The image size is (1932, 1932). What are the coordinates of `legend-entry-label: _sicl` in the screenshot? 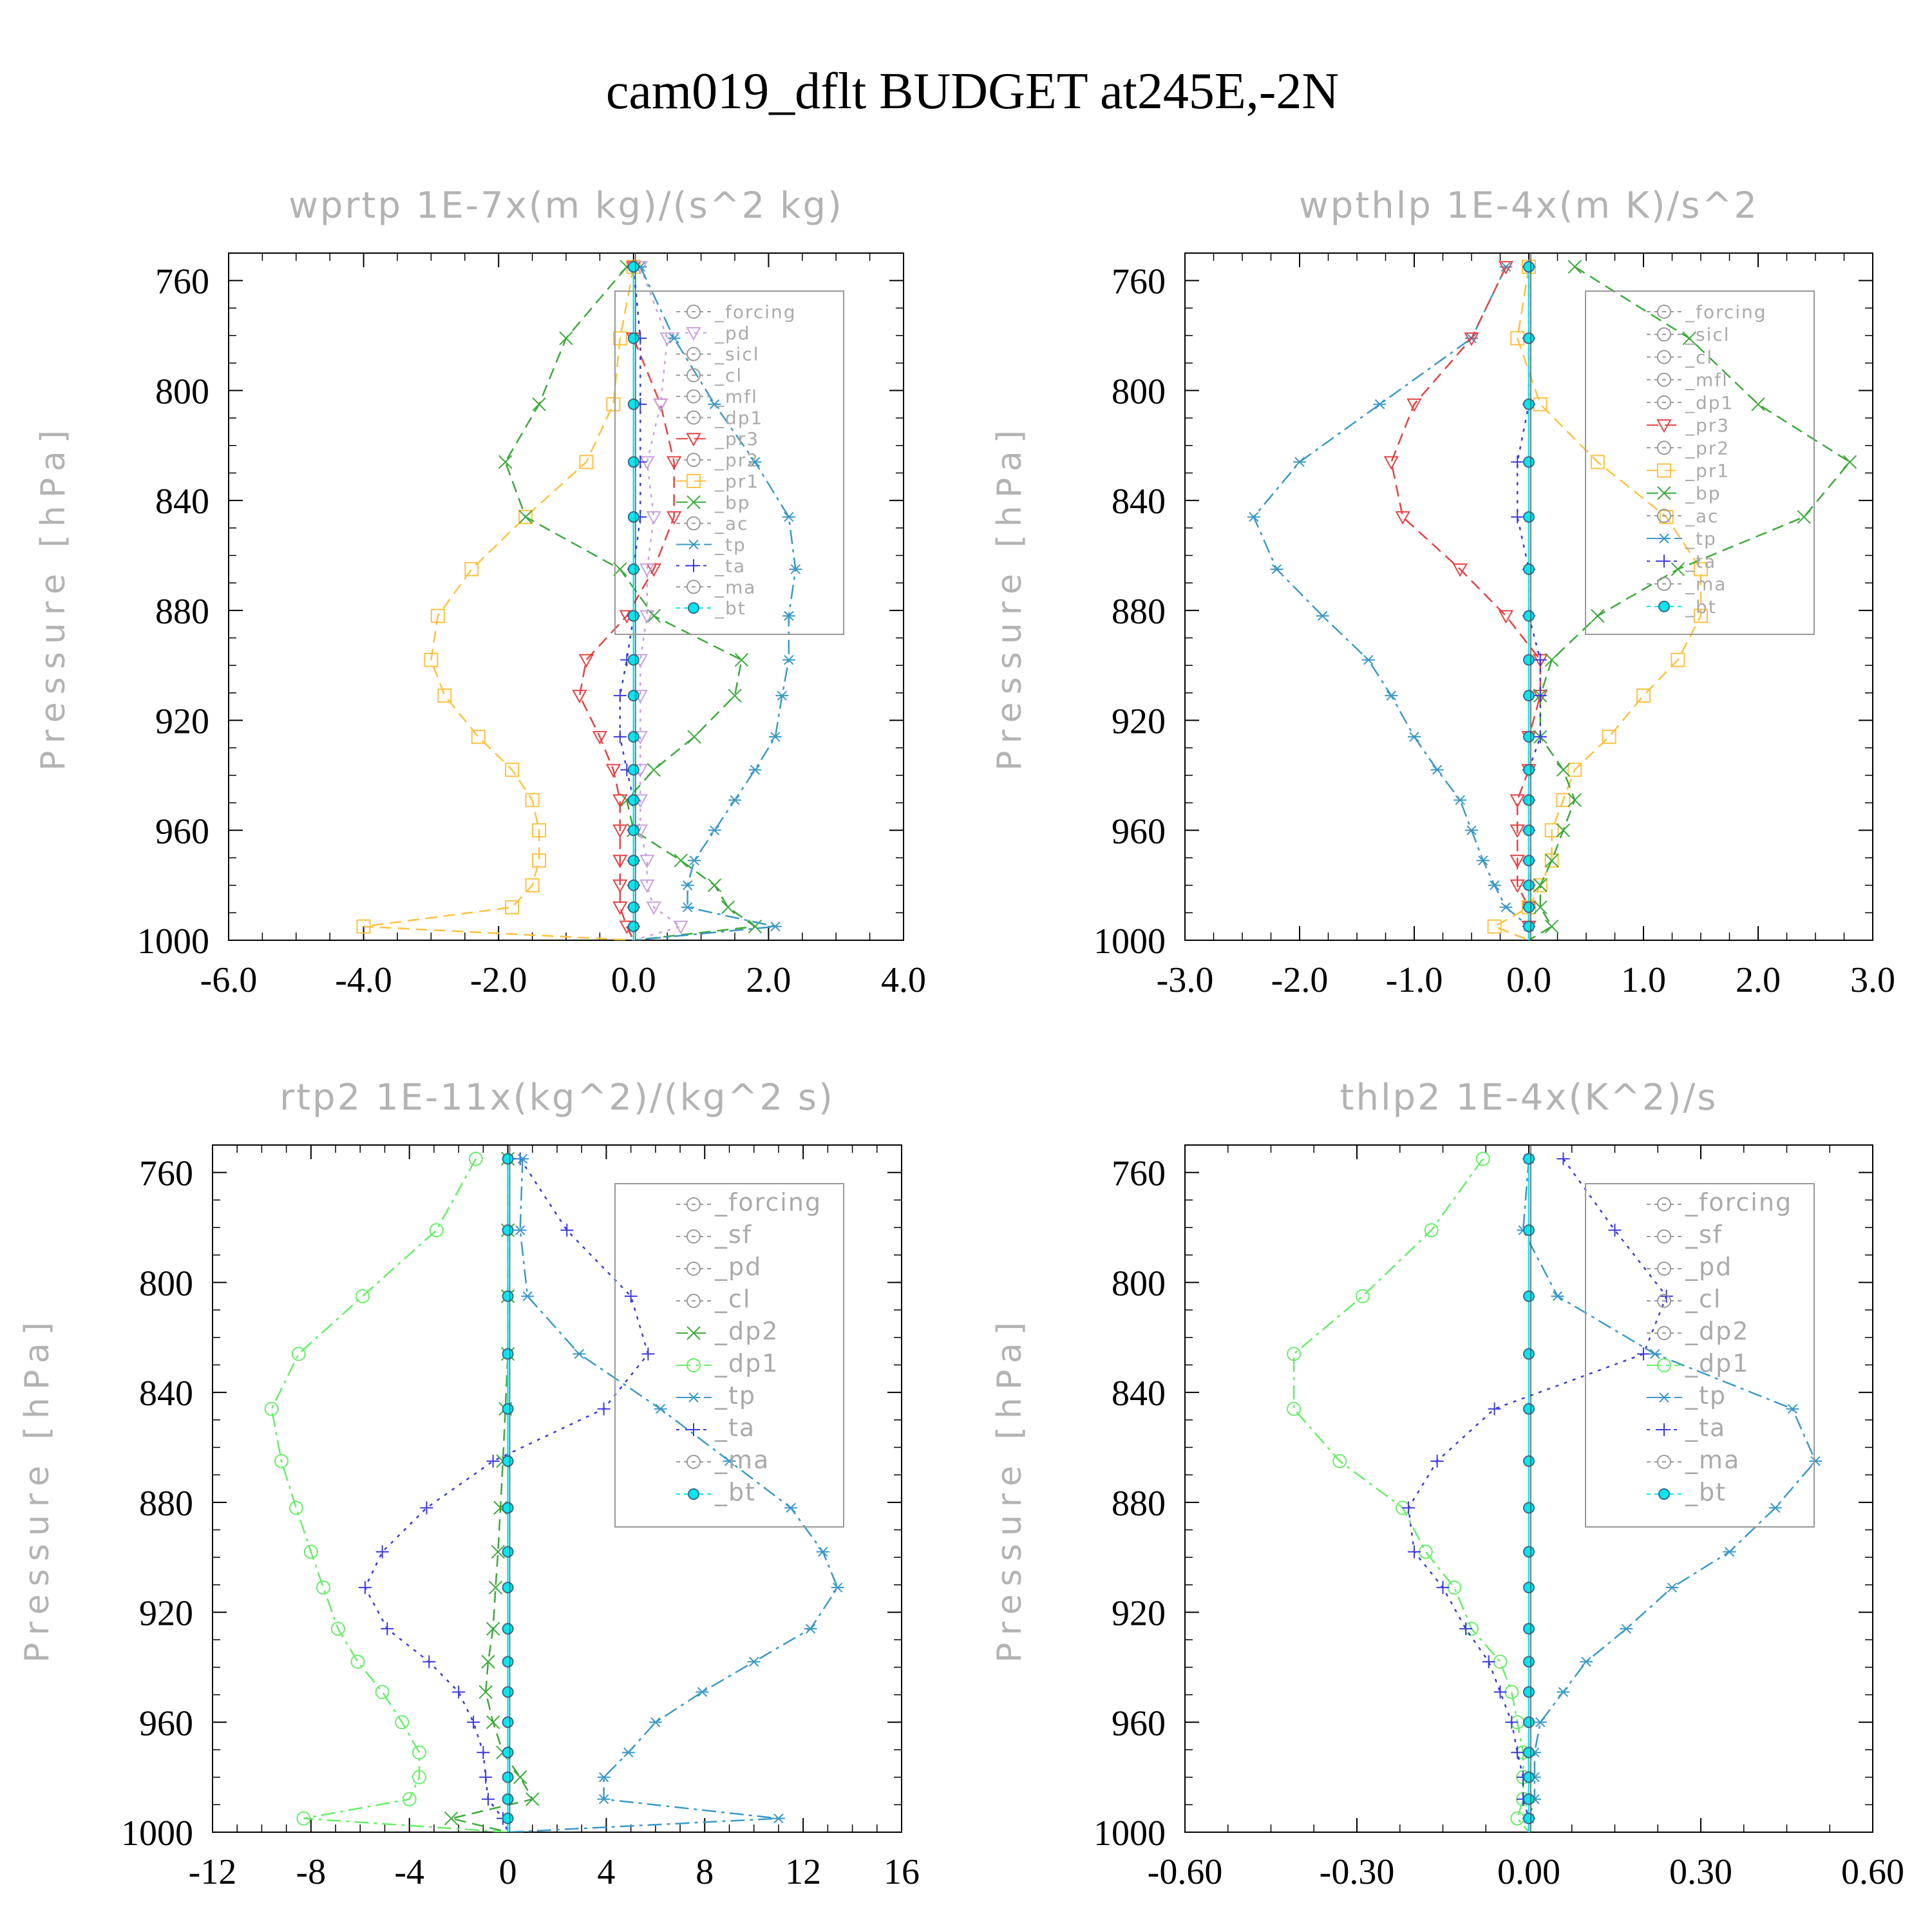 It's located at (1708, 334).